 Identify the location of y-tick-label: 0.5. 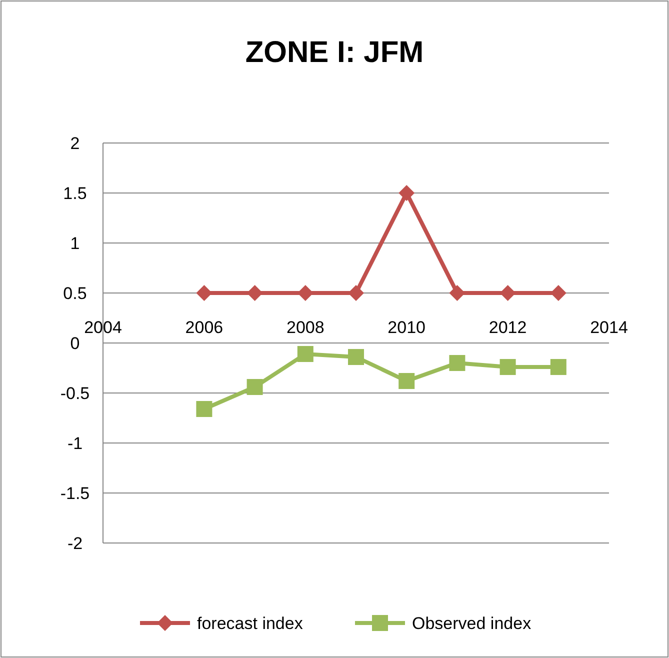
(75, 293).